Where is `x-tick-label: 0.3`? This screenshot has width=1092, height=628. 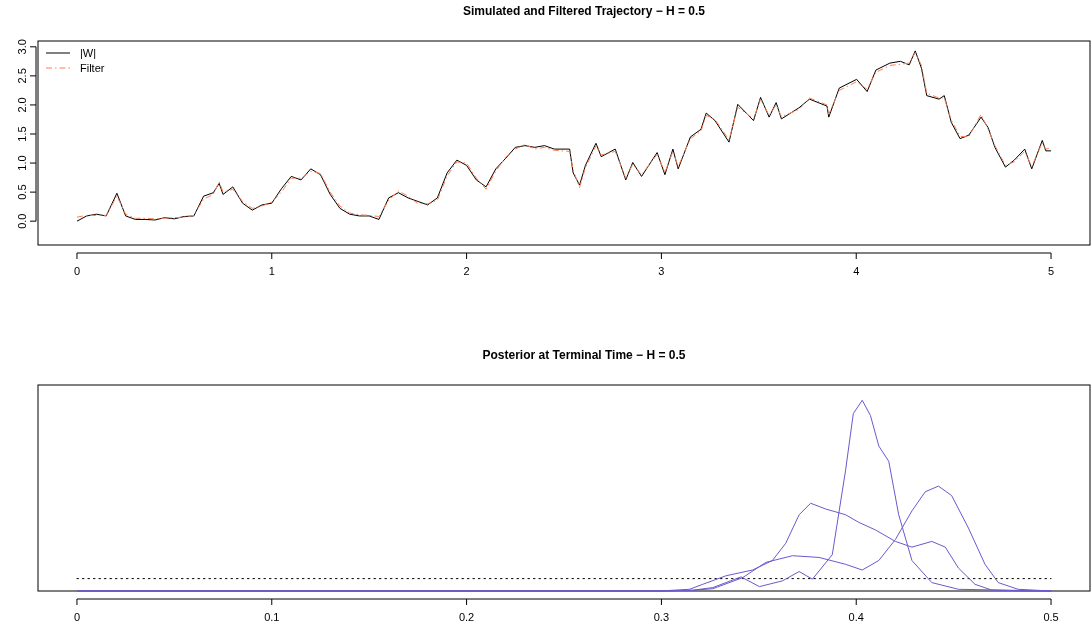 x-tick-label: 0.3 is located at coordinates (661, 617).